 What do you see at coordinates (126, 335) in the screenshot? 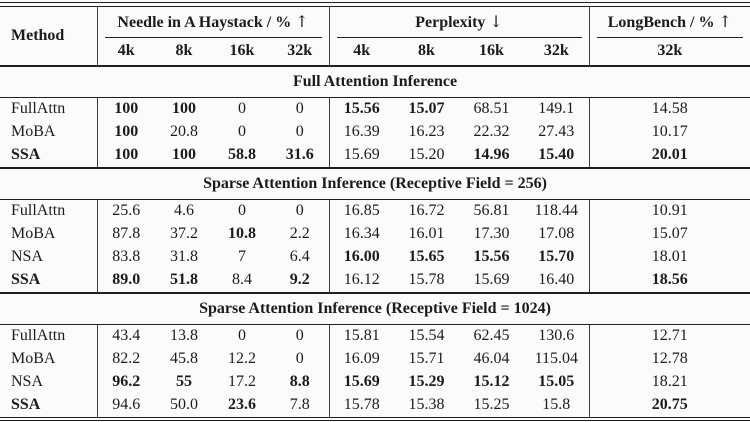
I see `value-cell: 43.4` at bounding box center [126, 335].